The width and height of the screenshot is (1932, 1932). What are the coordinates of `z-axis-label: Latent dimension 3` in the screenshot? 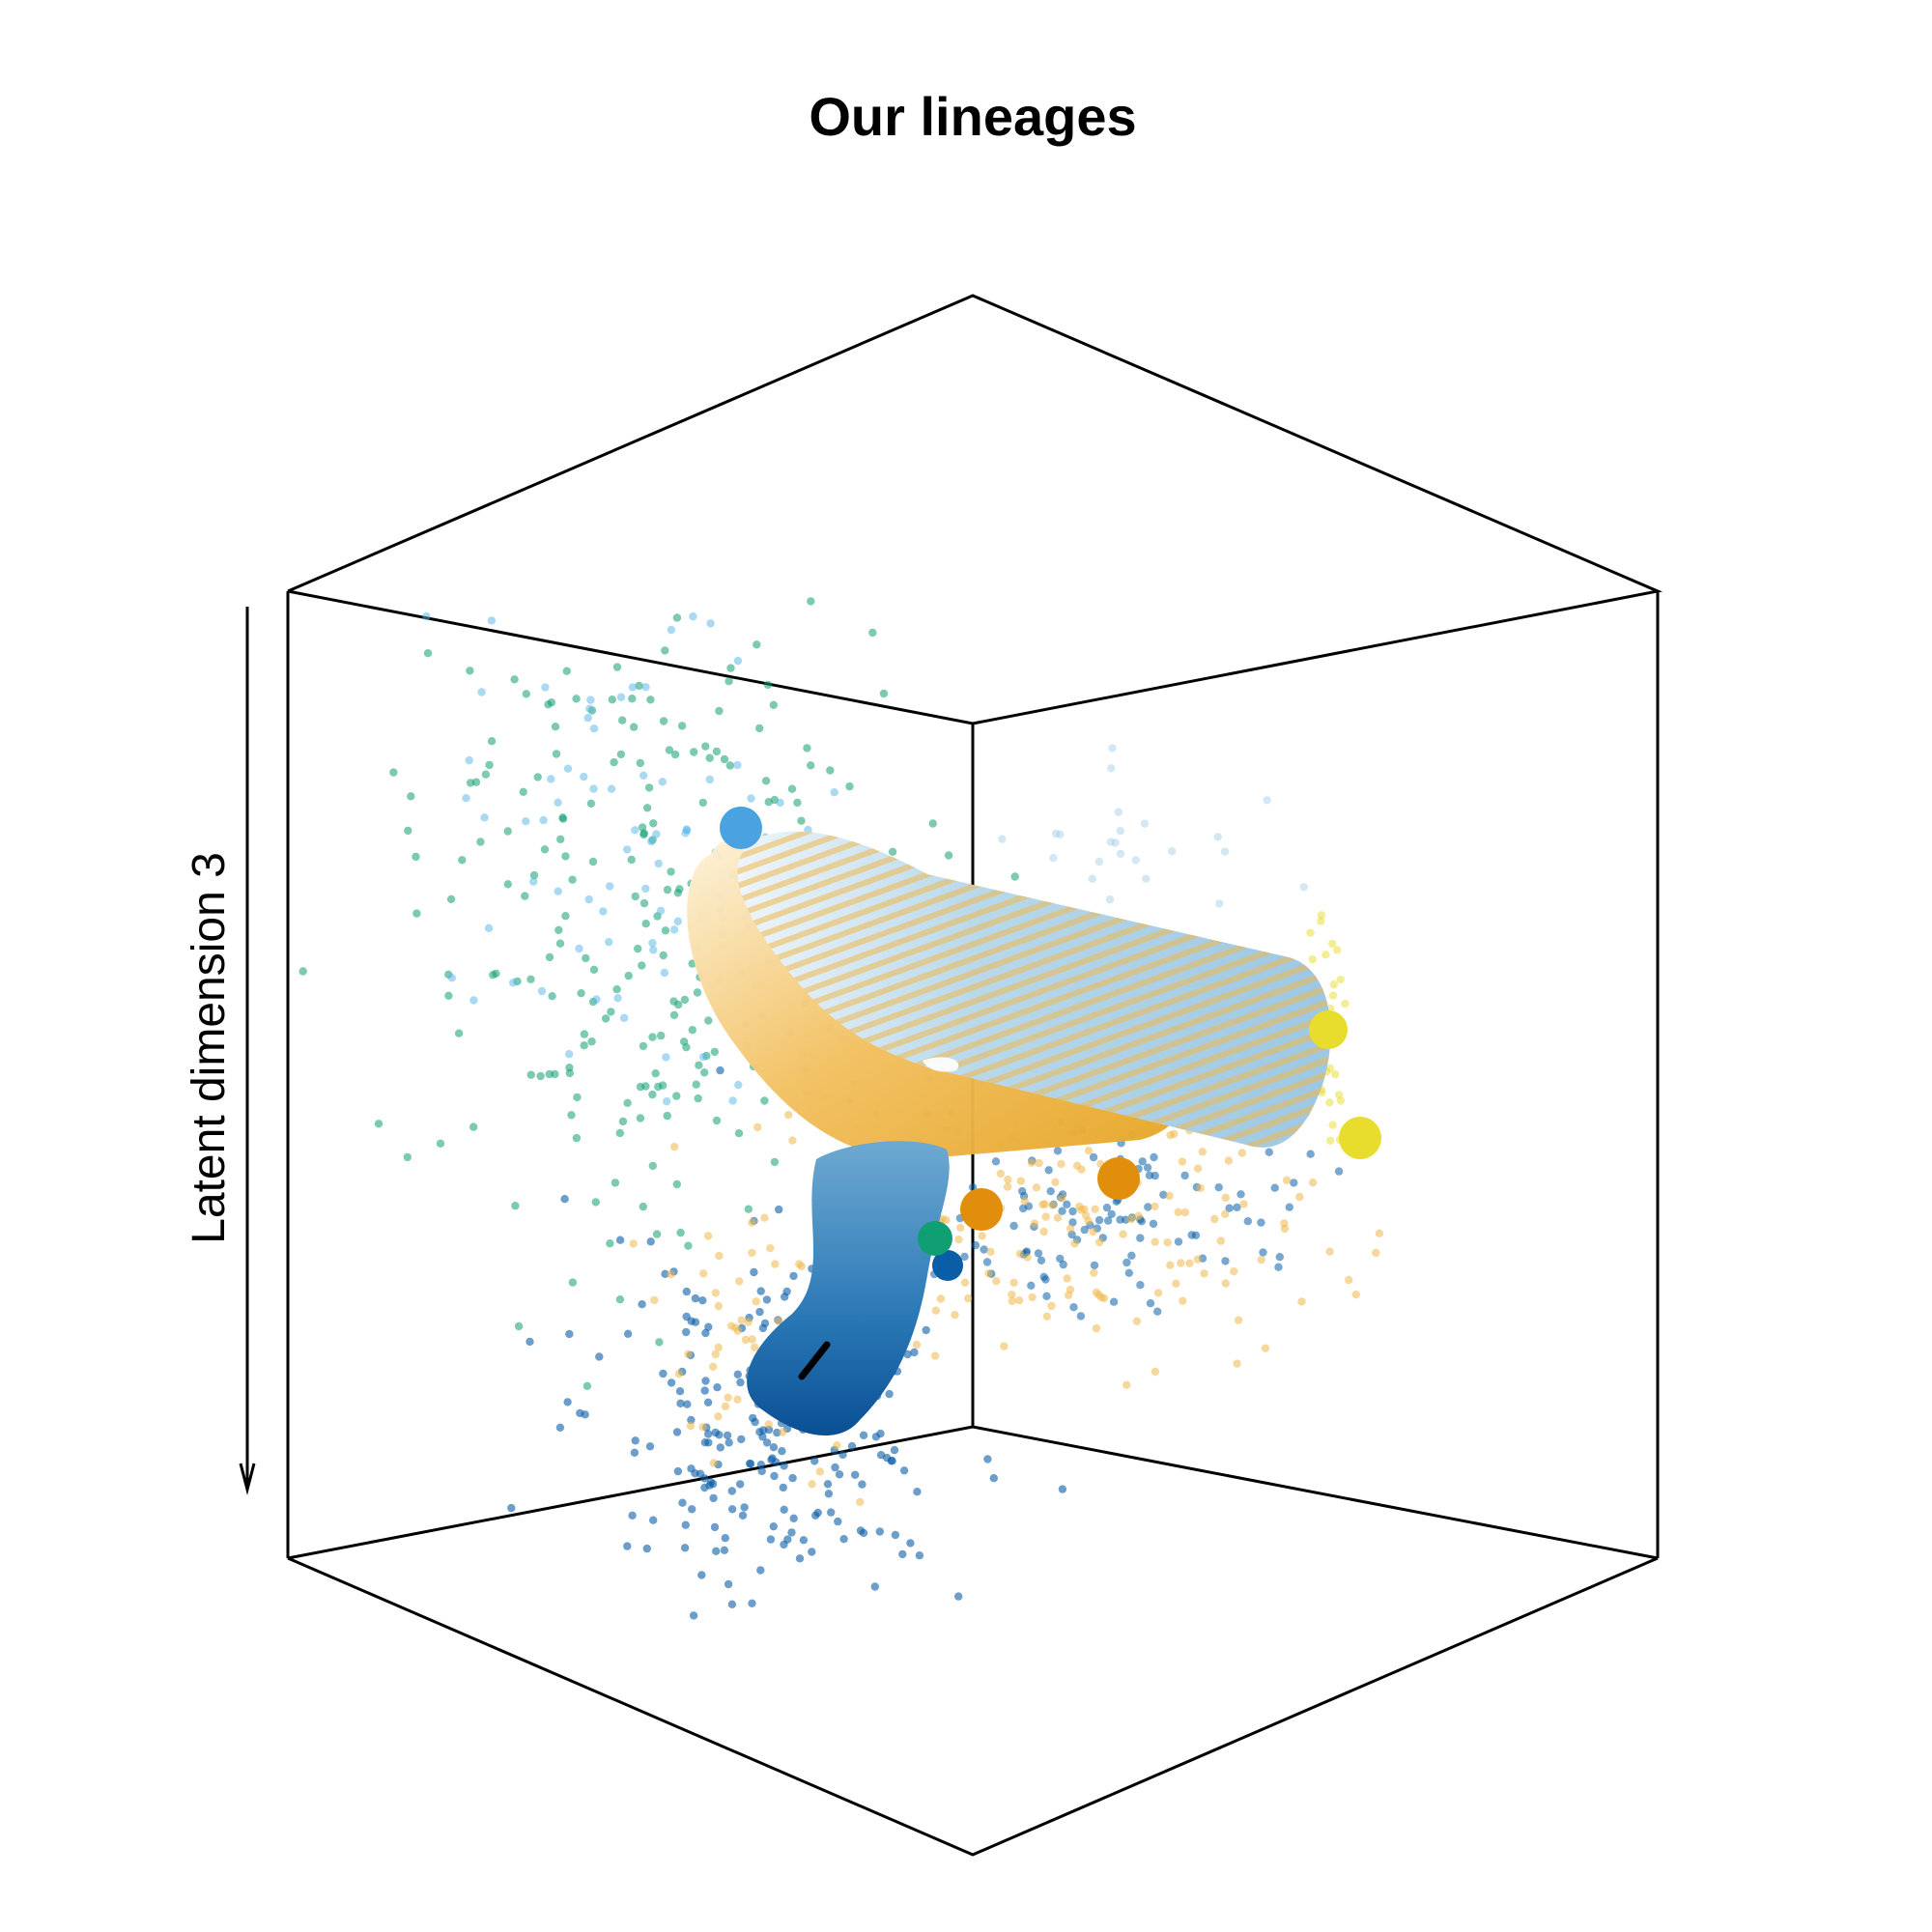 It's located at (209, 1048).